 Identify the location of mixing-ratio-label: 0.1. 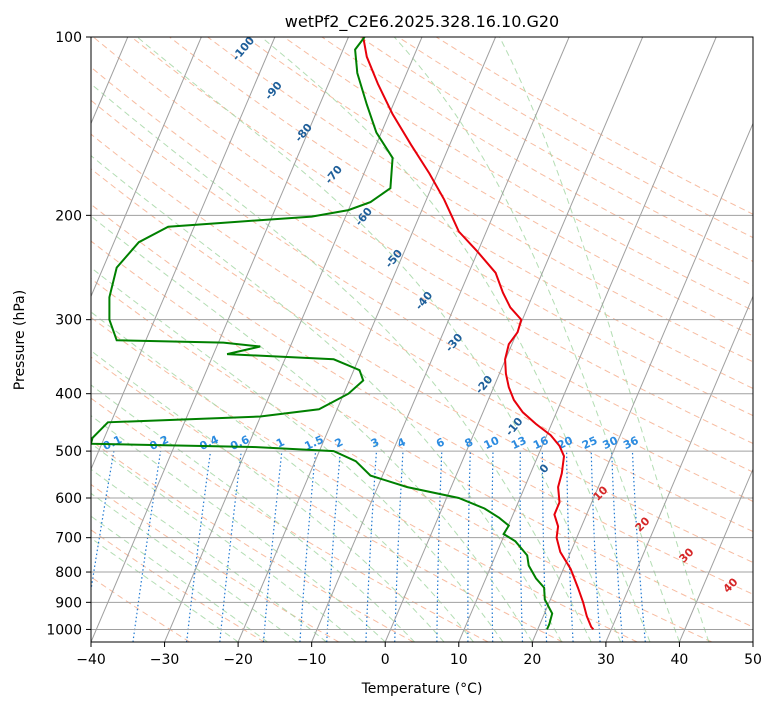
(112, 443).